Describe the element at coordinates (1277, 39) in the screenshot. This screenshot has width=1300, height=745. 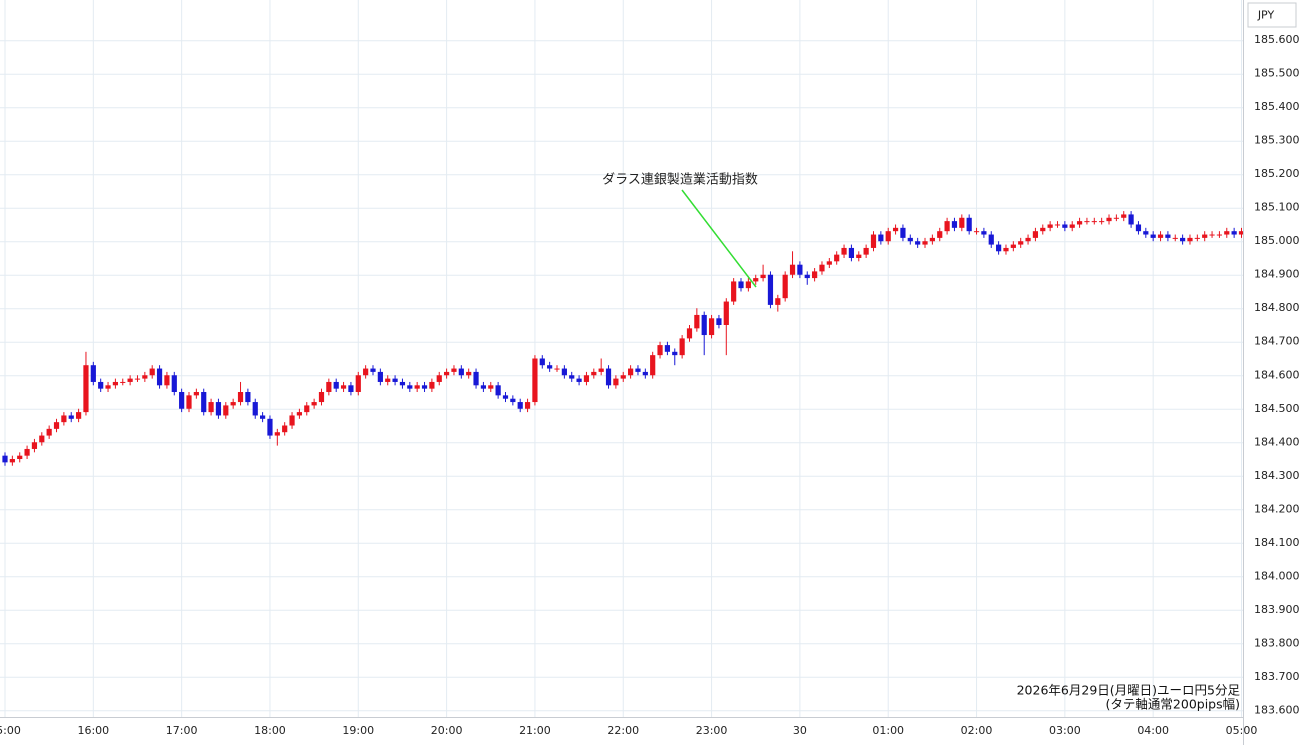
I see `y-tick-label: 185.600` at that location.